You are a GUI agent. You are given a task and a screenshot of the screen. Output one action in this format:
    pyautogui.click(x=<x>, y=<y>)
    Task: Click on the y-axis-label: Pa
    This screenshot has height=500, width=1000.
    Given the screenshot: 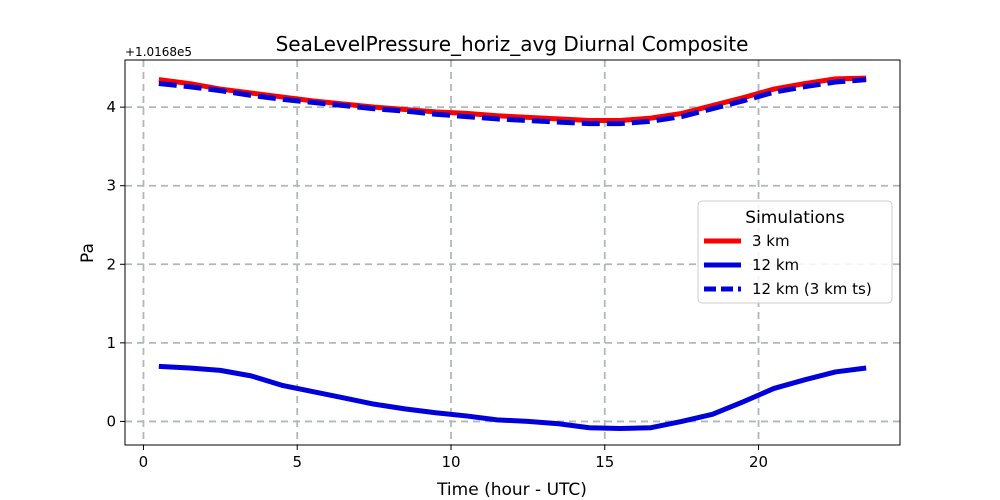 What is the action you would take?
    pyautogui.click(x=88, y=253)
    